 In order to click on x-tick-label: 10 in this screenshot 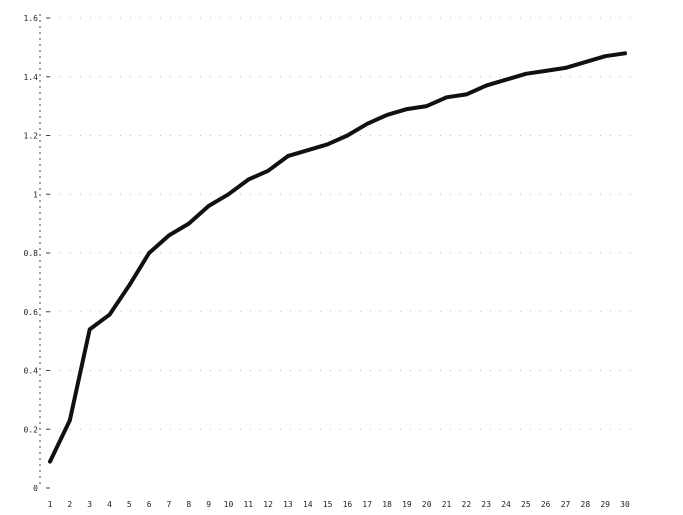, I will do `click(229, 504)`.